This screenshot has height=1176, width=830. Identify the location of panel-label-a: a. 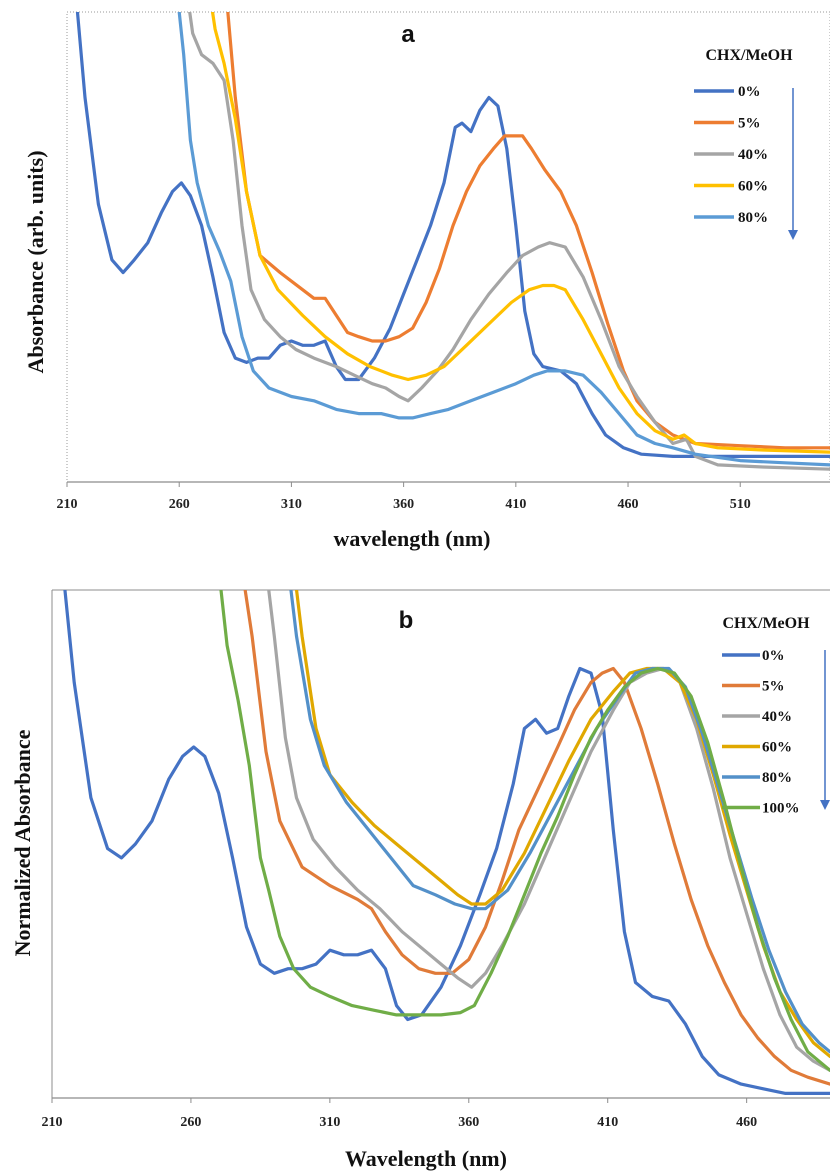
(408, 34).